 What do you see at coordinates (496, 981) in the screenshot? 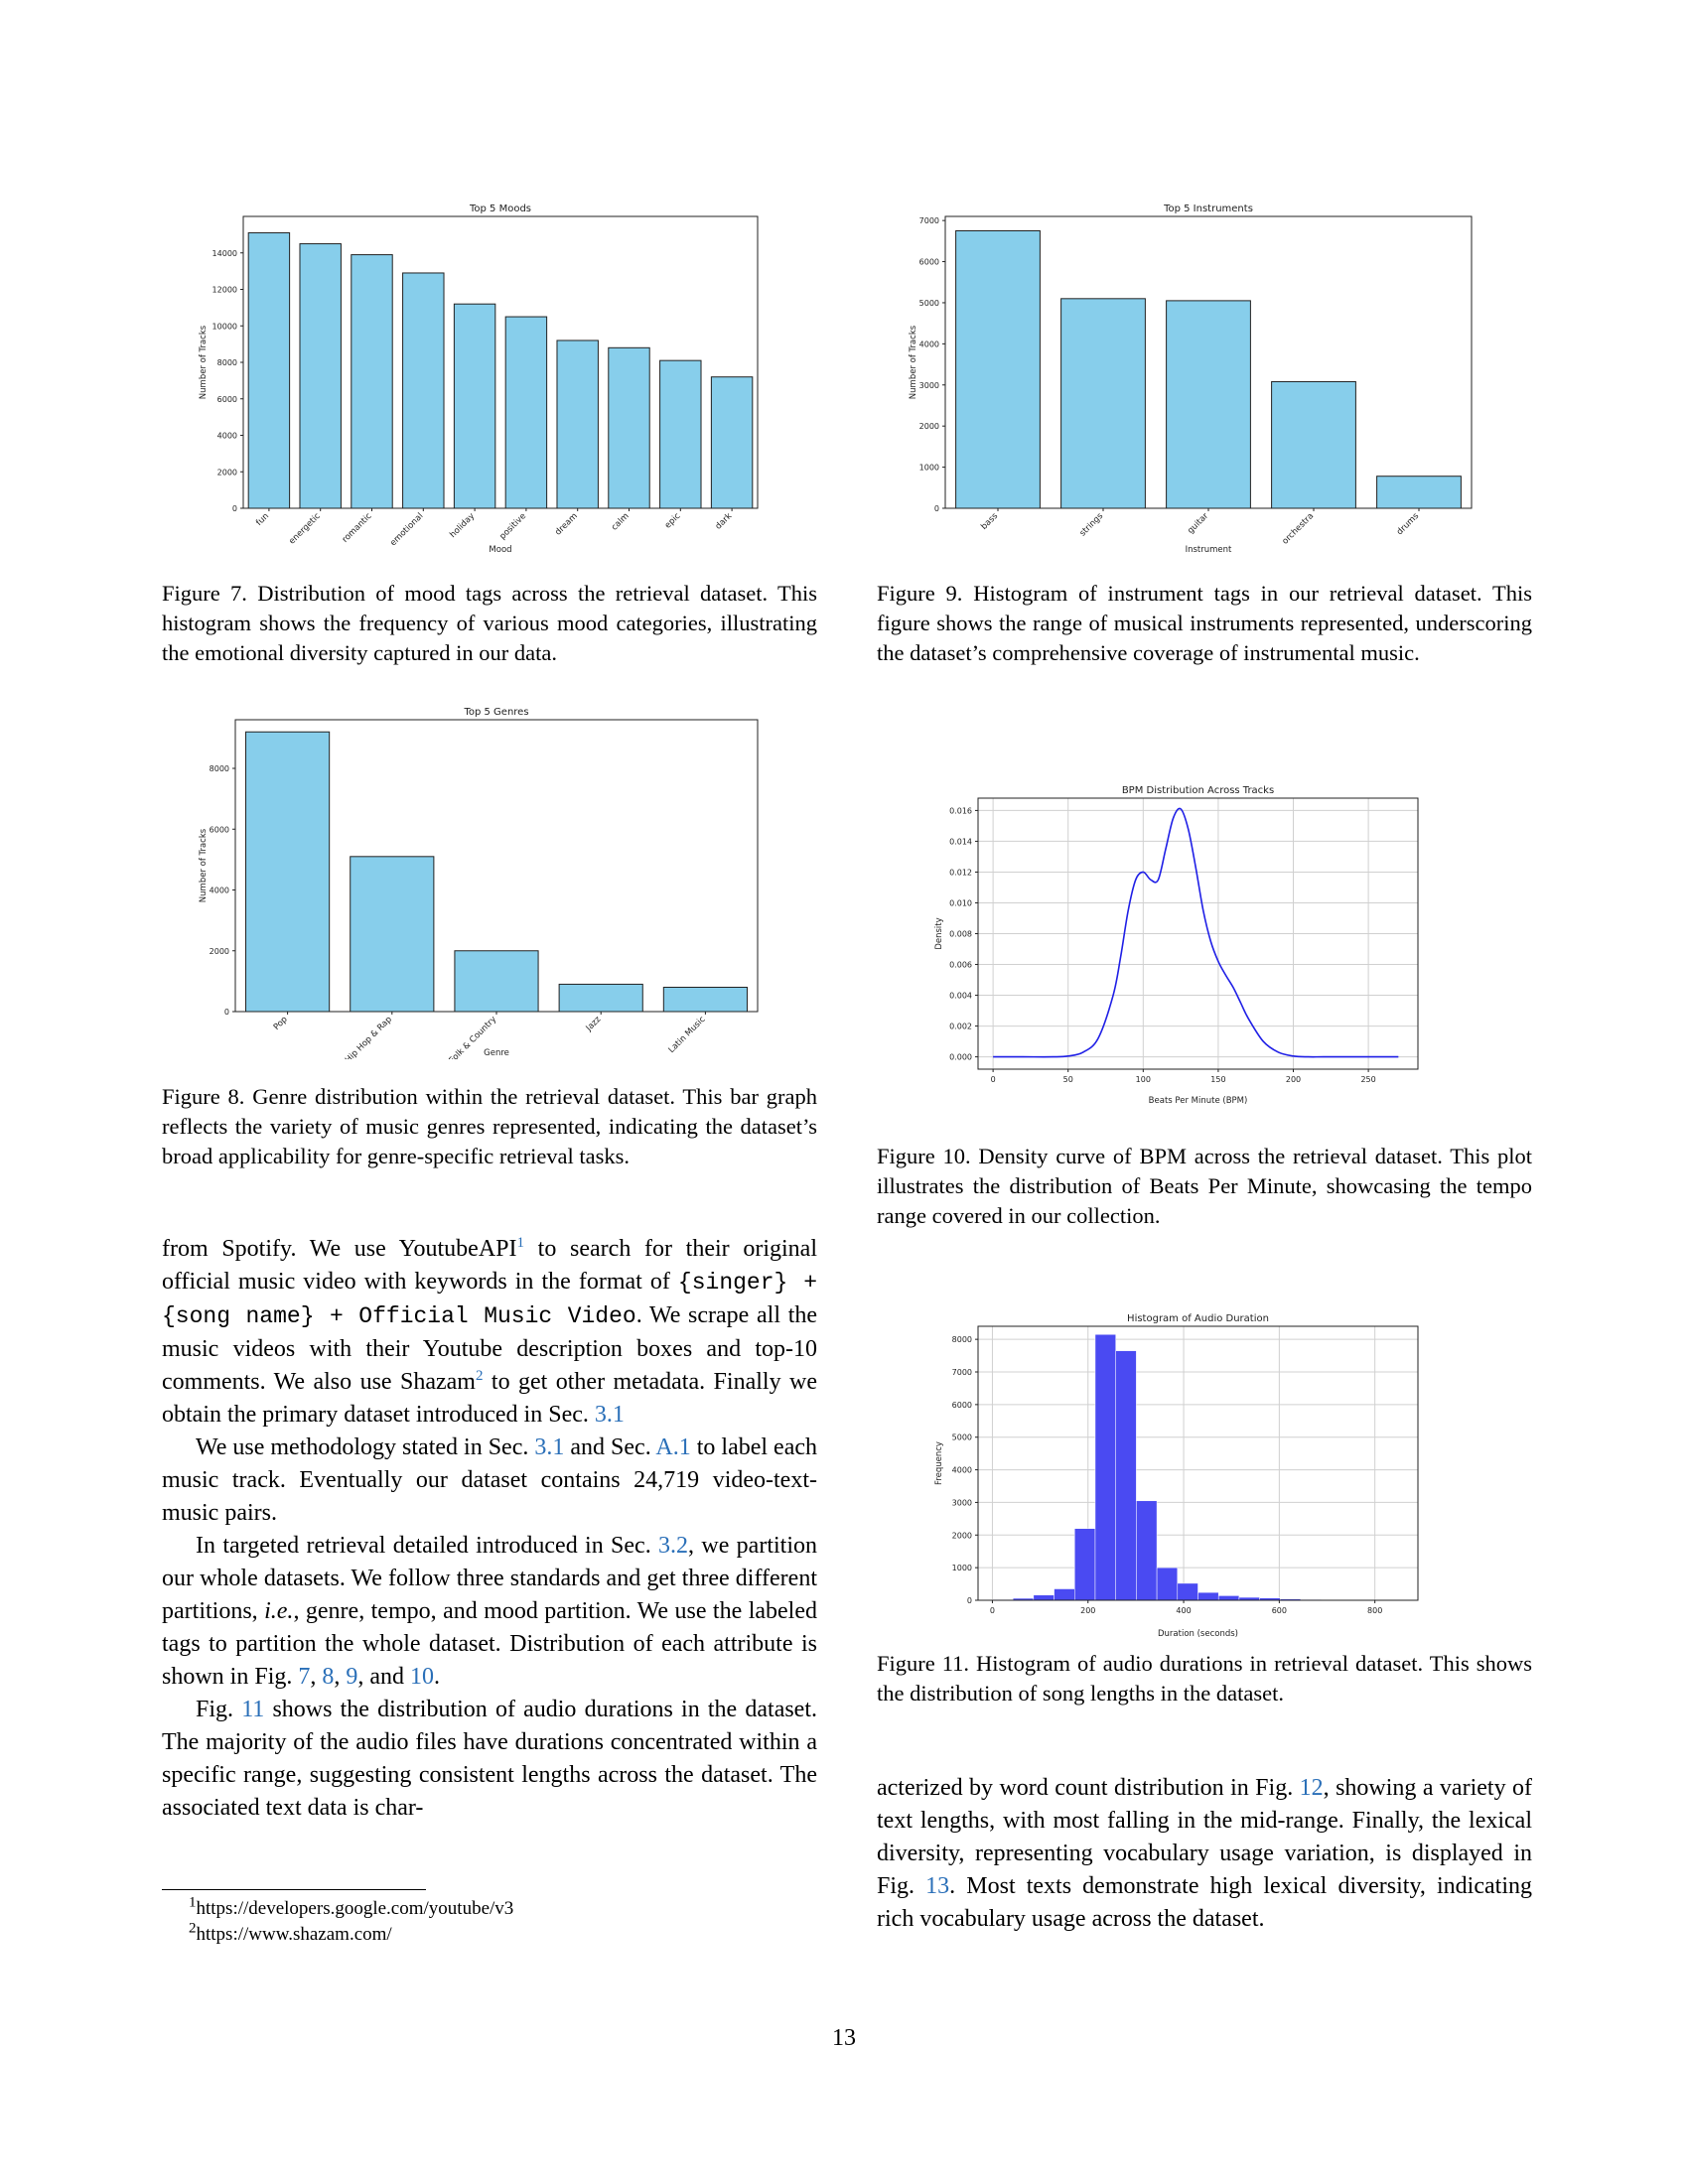
I see `bar-folk-country` at bounding box center [496, 981].